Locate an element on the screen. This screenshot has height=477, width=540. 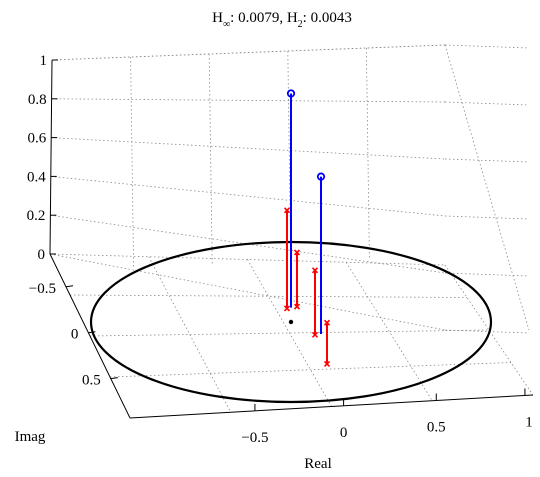
z-axis-ticks: 0 0.2 0.4 0.6 0.8 1 is located at coordinates (42, 158).